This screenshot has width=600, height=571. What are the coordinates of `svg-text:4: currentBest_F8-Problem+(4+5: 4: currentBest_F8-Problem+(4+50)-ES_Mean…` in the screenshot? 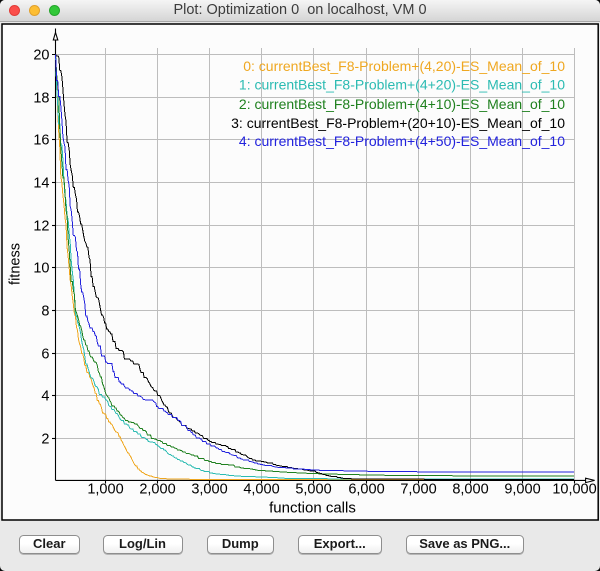 It's located at (402, 141).